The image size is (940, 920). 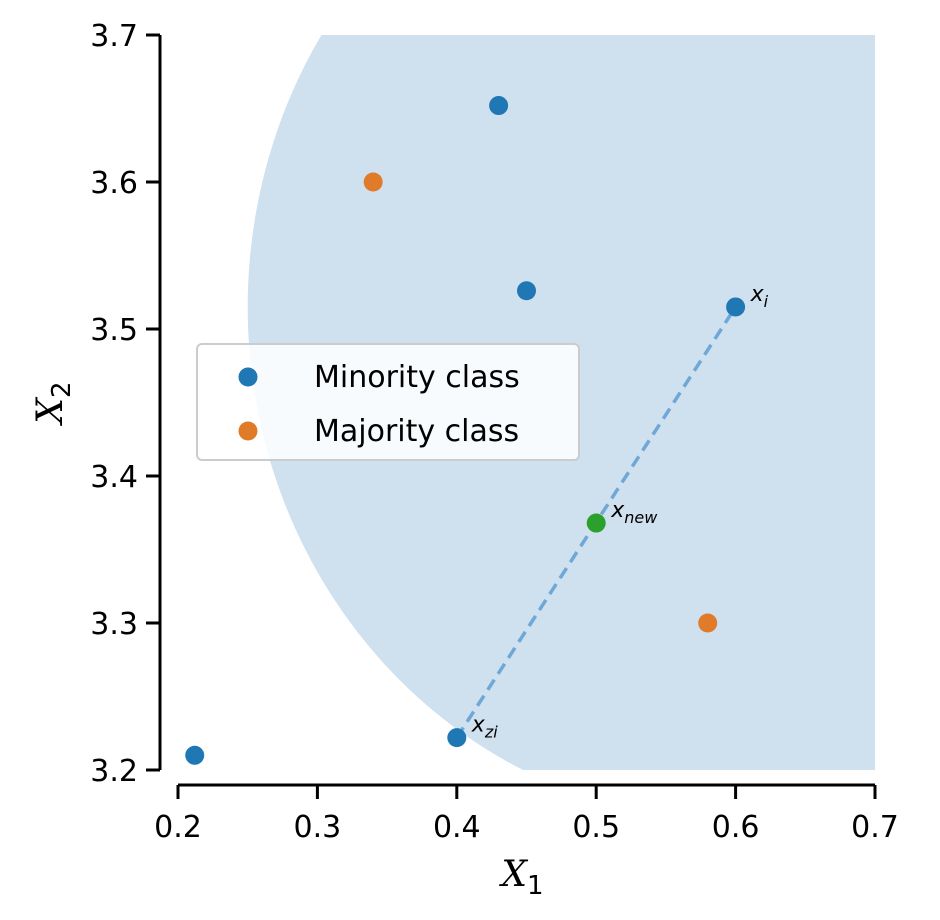 I want to click on y-axis-label-group: X2, so click(x=53, y=403).